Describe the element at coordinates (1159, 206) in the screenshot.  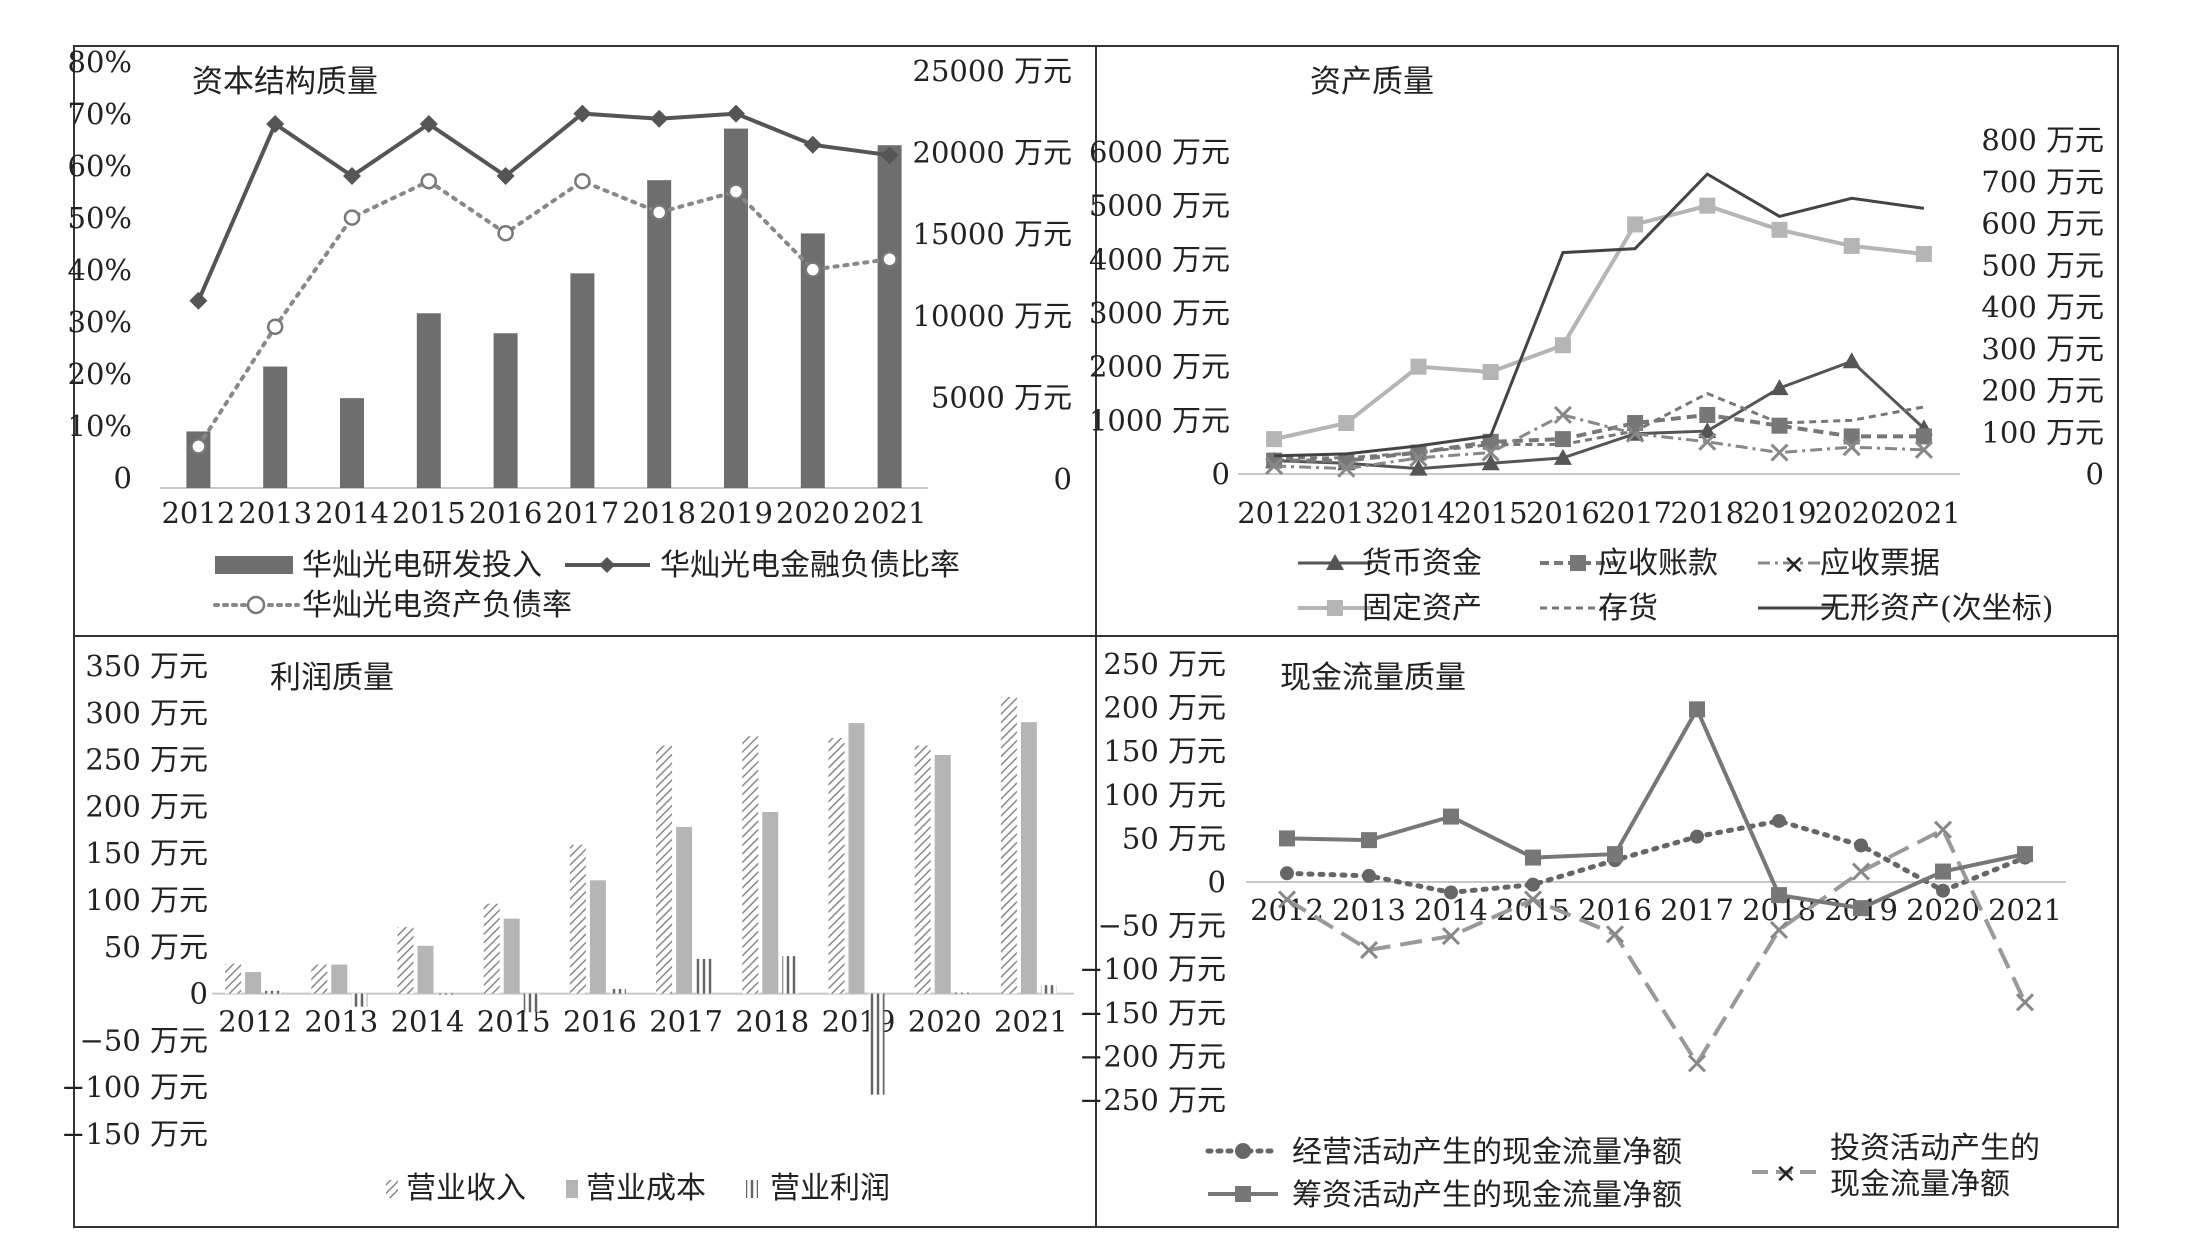
I see `y-tick-label: 5000 万元` at that location.